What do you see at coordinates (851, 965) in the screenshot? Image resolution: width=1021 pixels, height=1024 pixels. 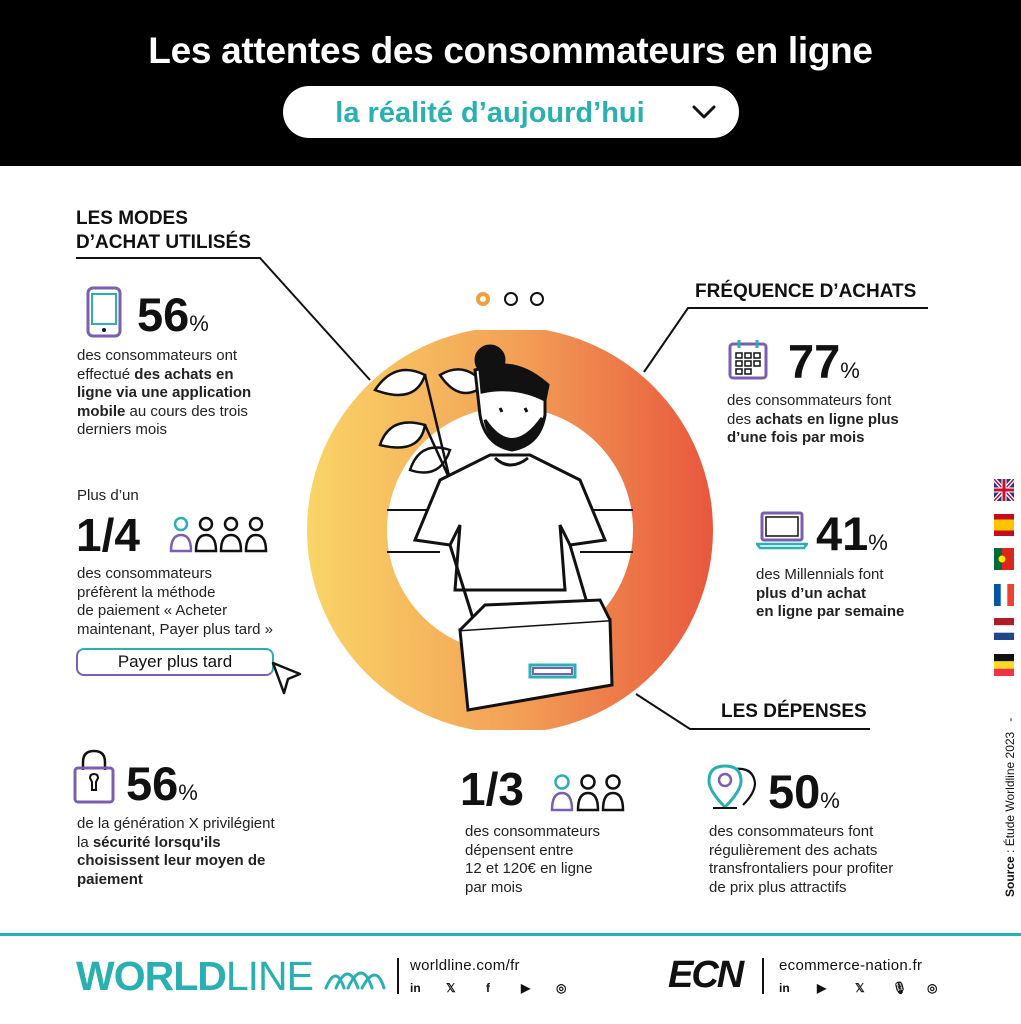 I see `ecn-url: ecommerce-nation.fr` at bounding box center [851, 965].